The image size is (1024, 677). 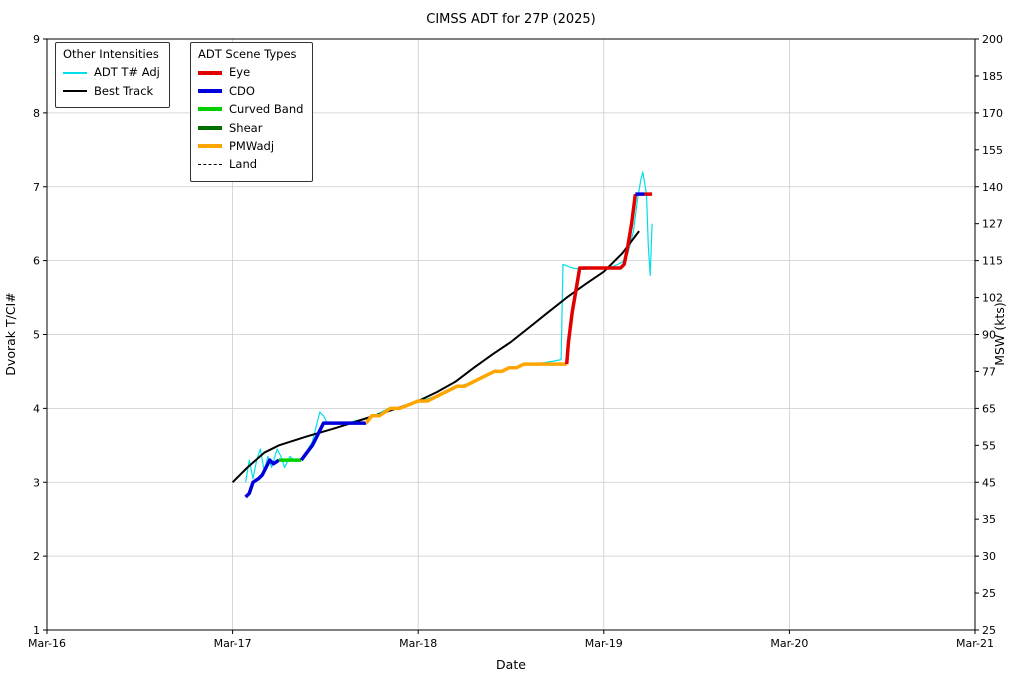 What do you see at coordinates (992, 224) in the screenshot?
I see `right-tick-label: 127` at bounding box center [992, 224].